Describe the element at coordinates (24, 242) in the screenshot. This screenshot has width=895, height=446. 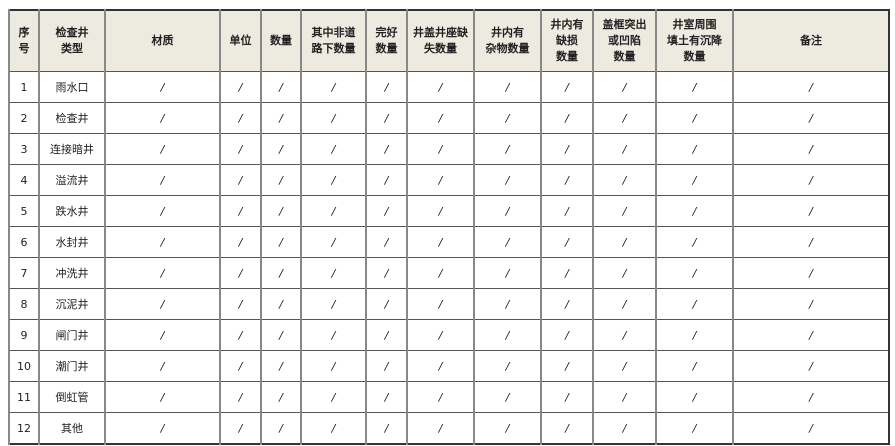
I see `row-number: 6` at that location.